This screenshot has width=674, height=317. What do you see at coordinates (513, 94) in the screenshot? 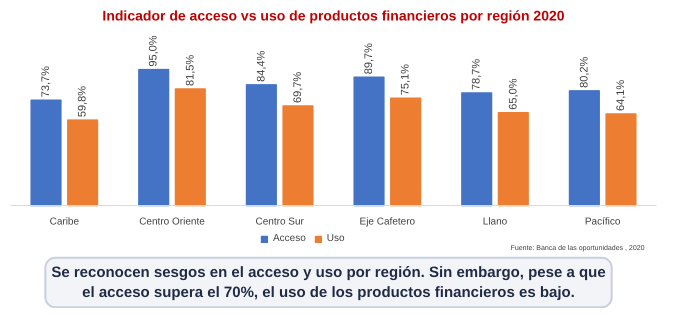
I see `data-label: 65,0%` at bounding box center [513, 94].